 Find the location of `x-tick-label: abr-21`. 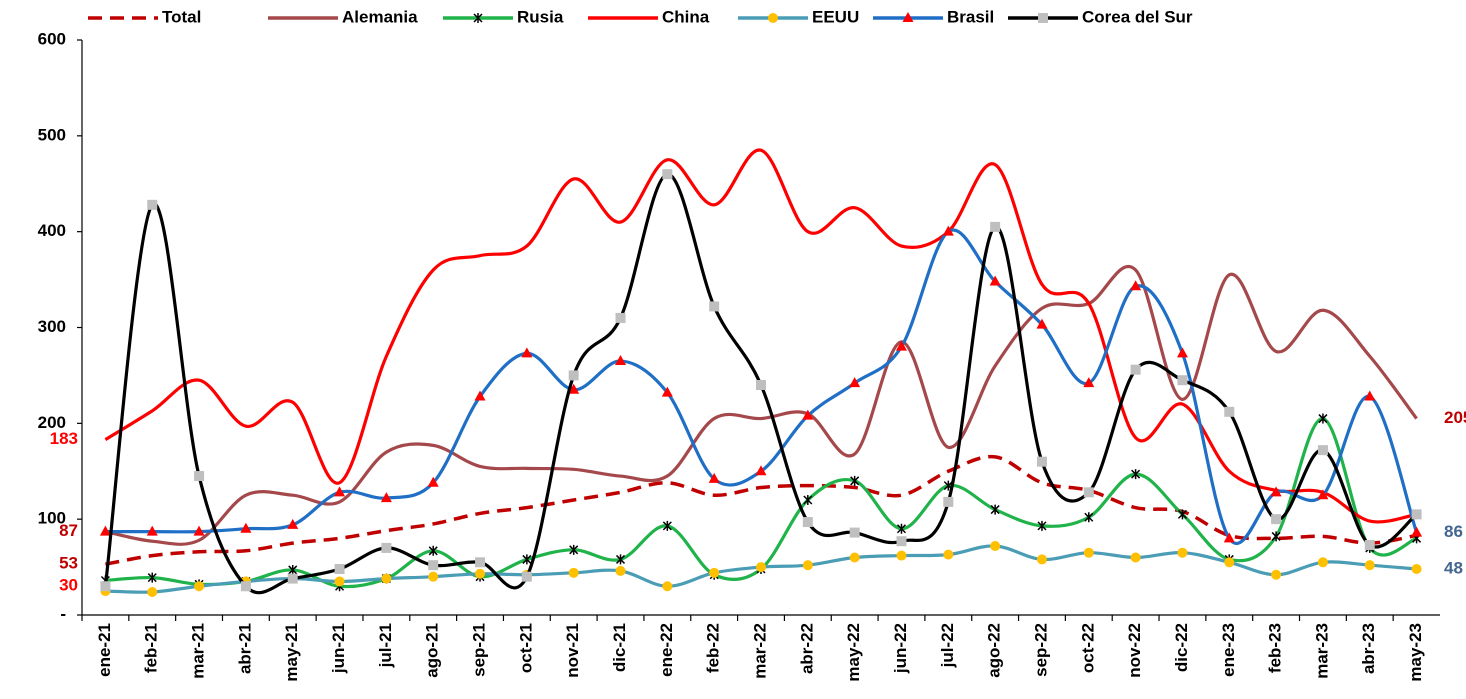

x-tick-label: abr-21 is located at coordinates (244, 648).